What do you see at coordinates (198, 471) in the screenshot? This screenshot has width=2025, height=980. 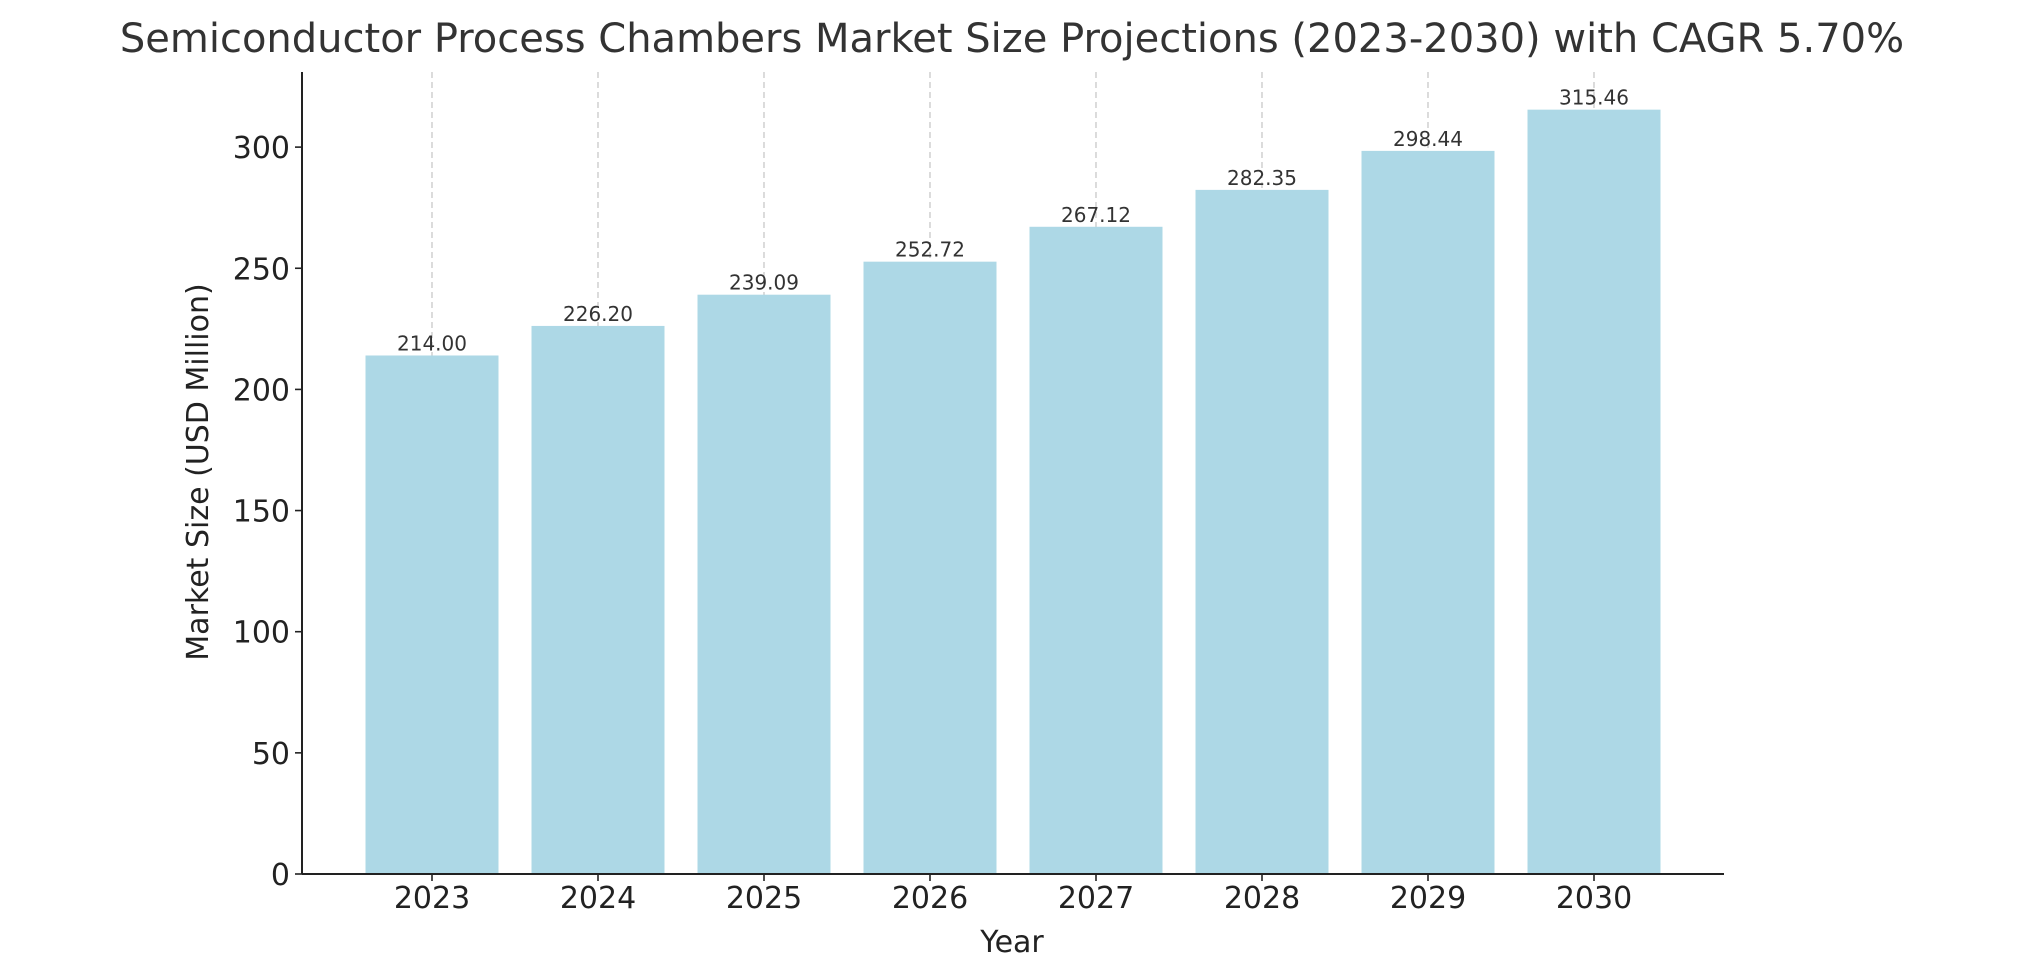 I see `y-axis-label: Market Size (USD Million)` at bounding box center [198, 471].